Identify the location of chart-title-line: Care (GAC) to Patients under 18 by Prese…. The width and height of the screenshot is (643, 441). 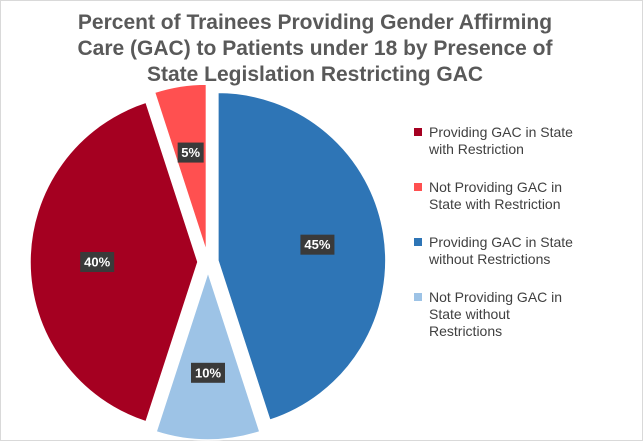
(315, 48).